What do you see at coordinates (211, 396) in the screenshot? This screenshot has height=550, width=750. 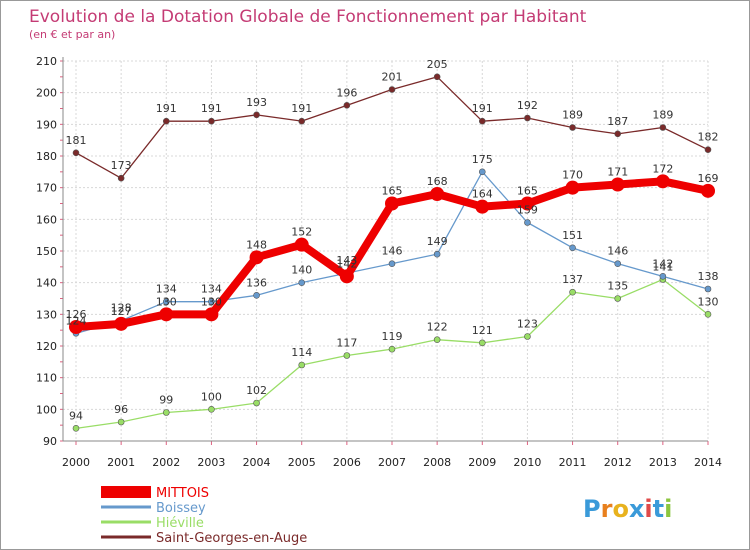 I see `data-label: 100` at bounding box center [211, 396].